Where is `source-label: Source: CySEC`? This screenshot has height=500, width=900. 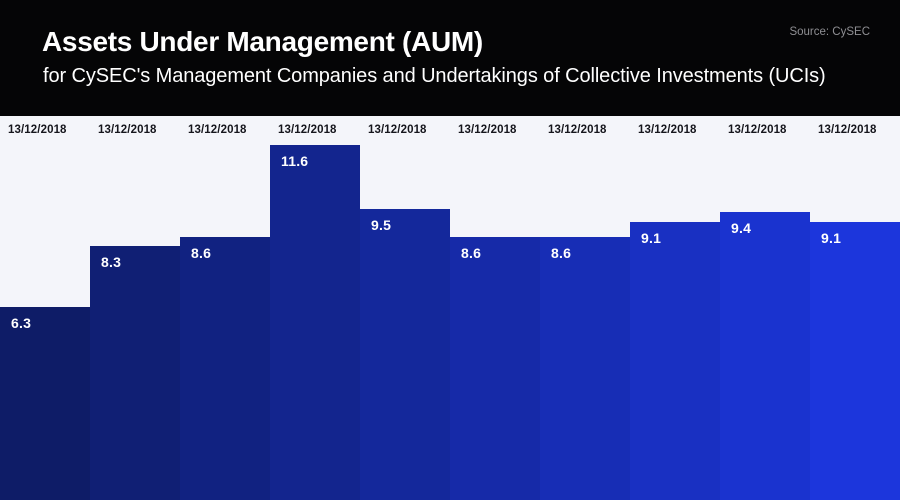
source-label: Source: CySEC is located at coordinates (829, 32).